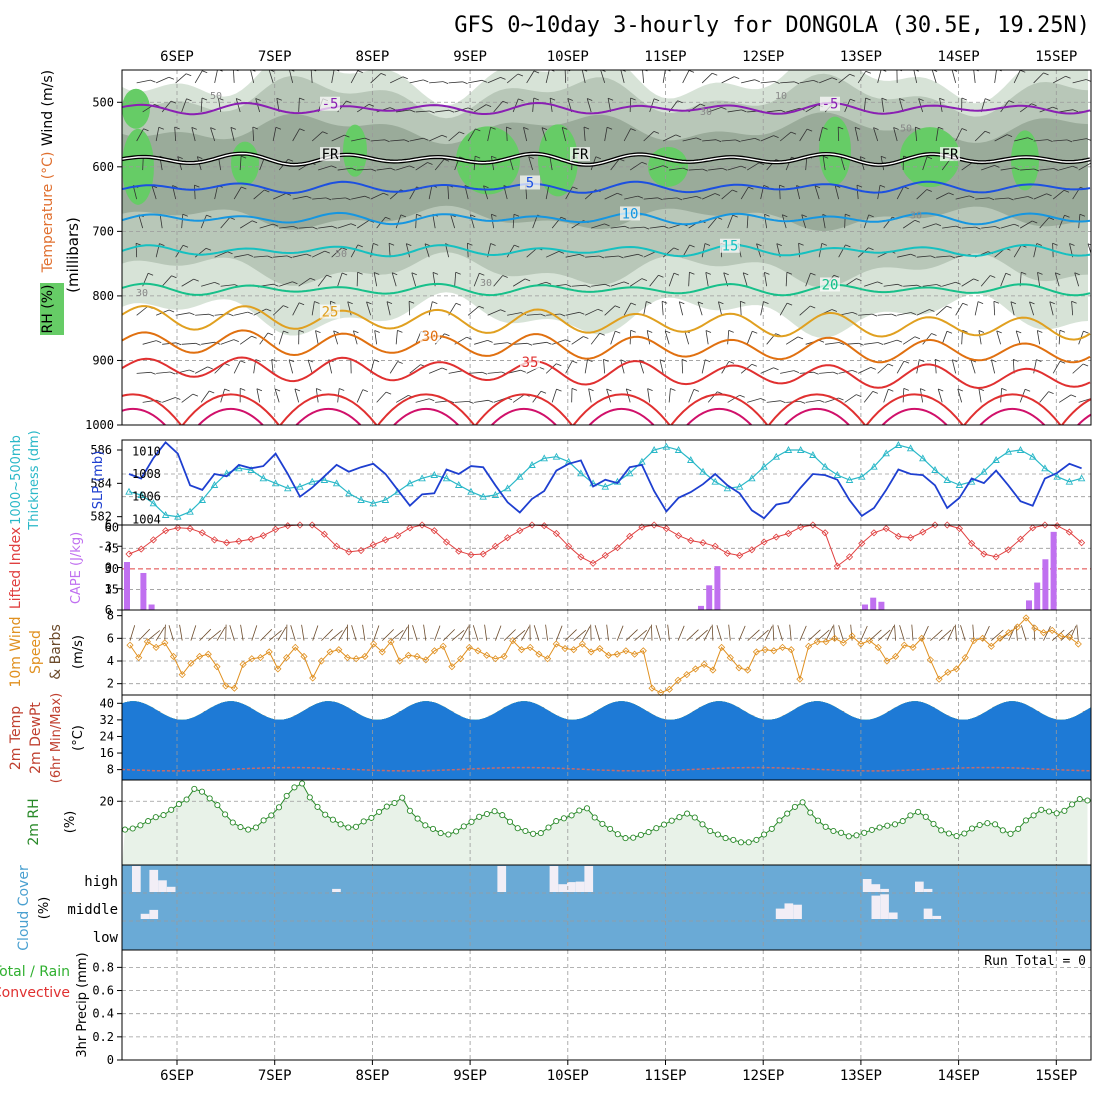  Describe the element at coordinates (103, 102) in the screenshot. I see `y-tick-label: 500` at that location.